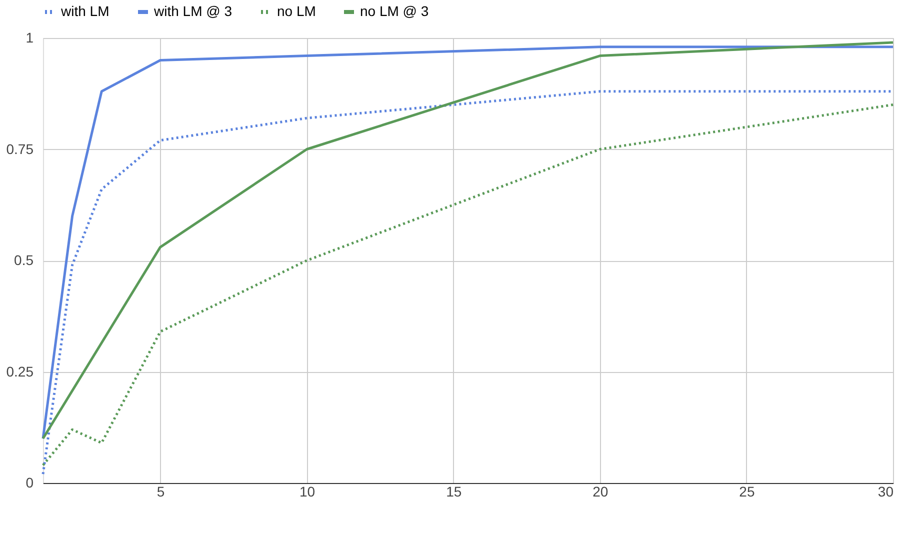  I want to click on x-tick-label: 25, so click(747, 492).